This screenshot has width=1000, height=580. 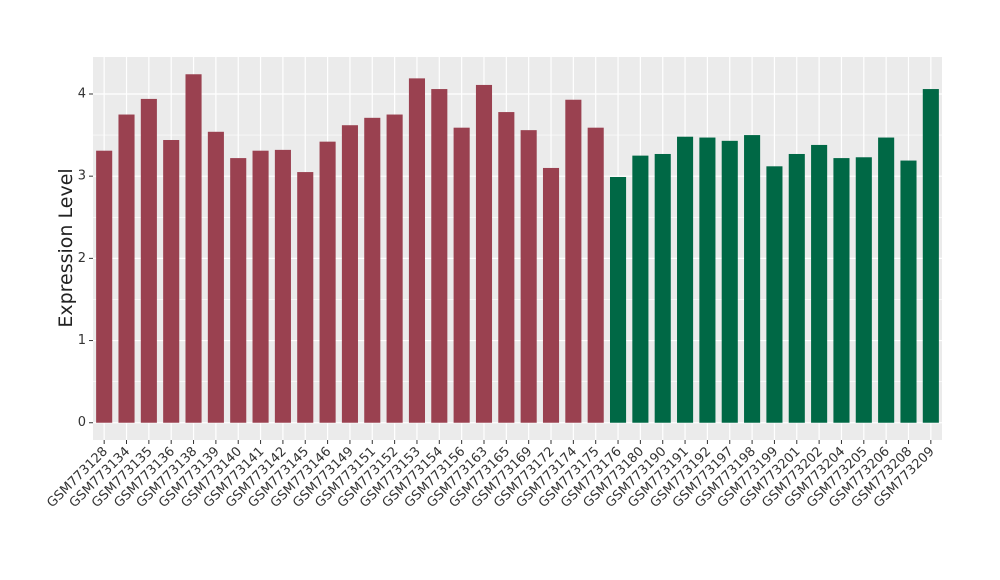 I want to click on y-tick-label: 1, so click(x=82, y=340).